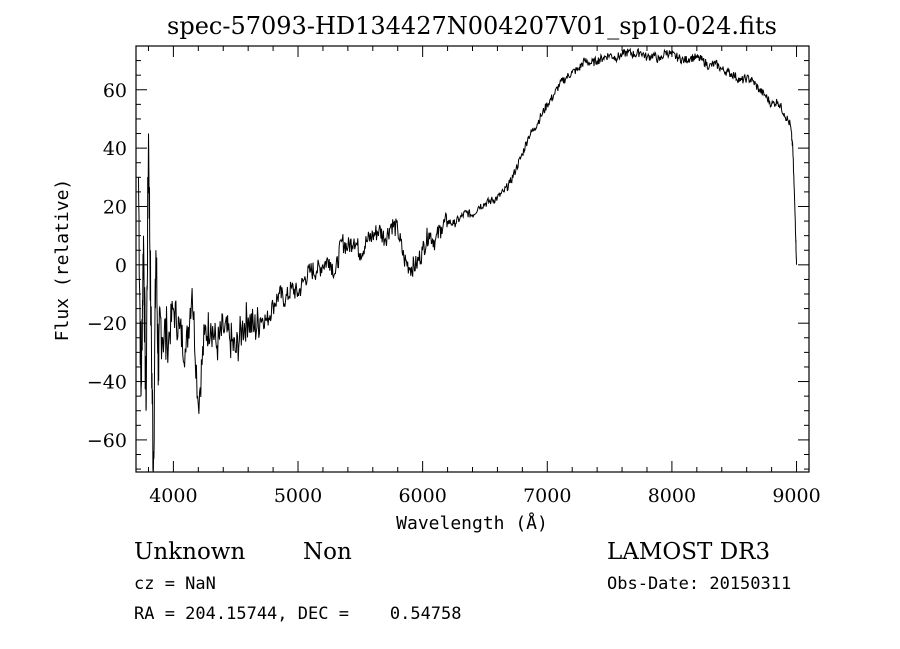 The width and height of the screenshot is (900, 649). Describe the element at coordinates (298, 614) in the screenshot. I see `coordinates: RA = 204.15744, DEC = 0.54758` at that location.